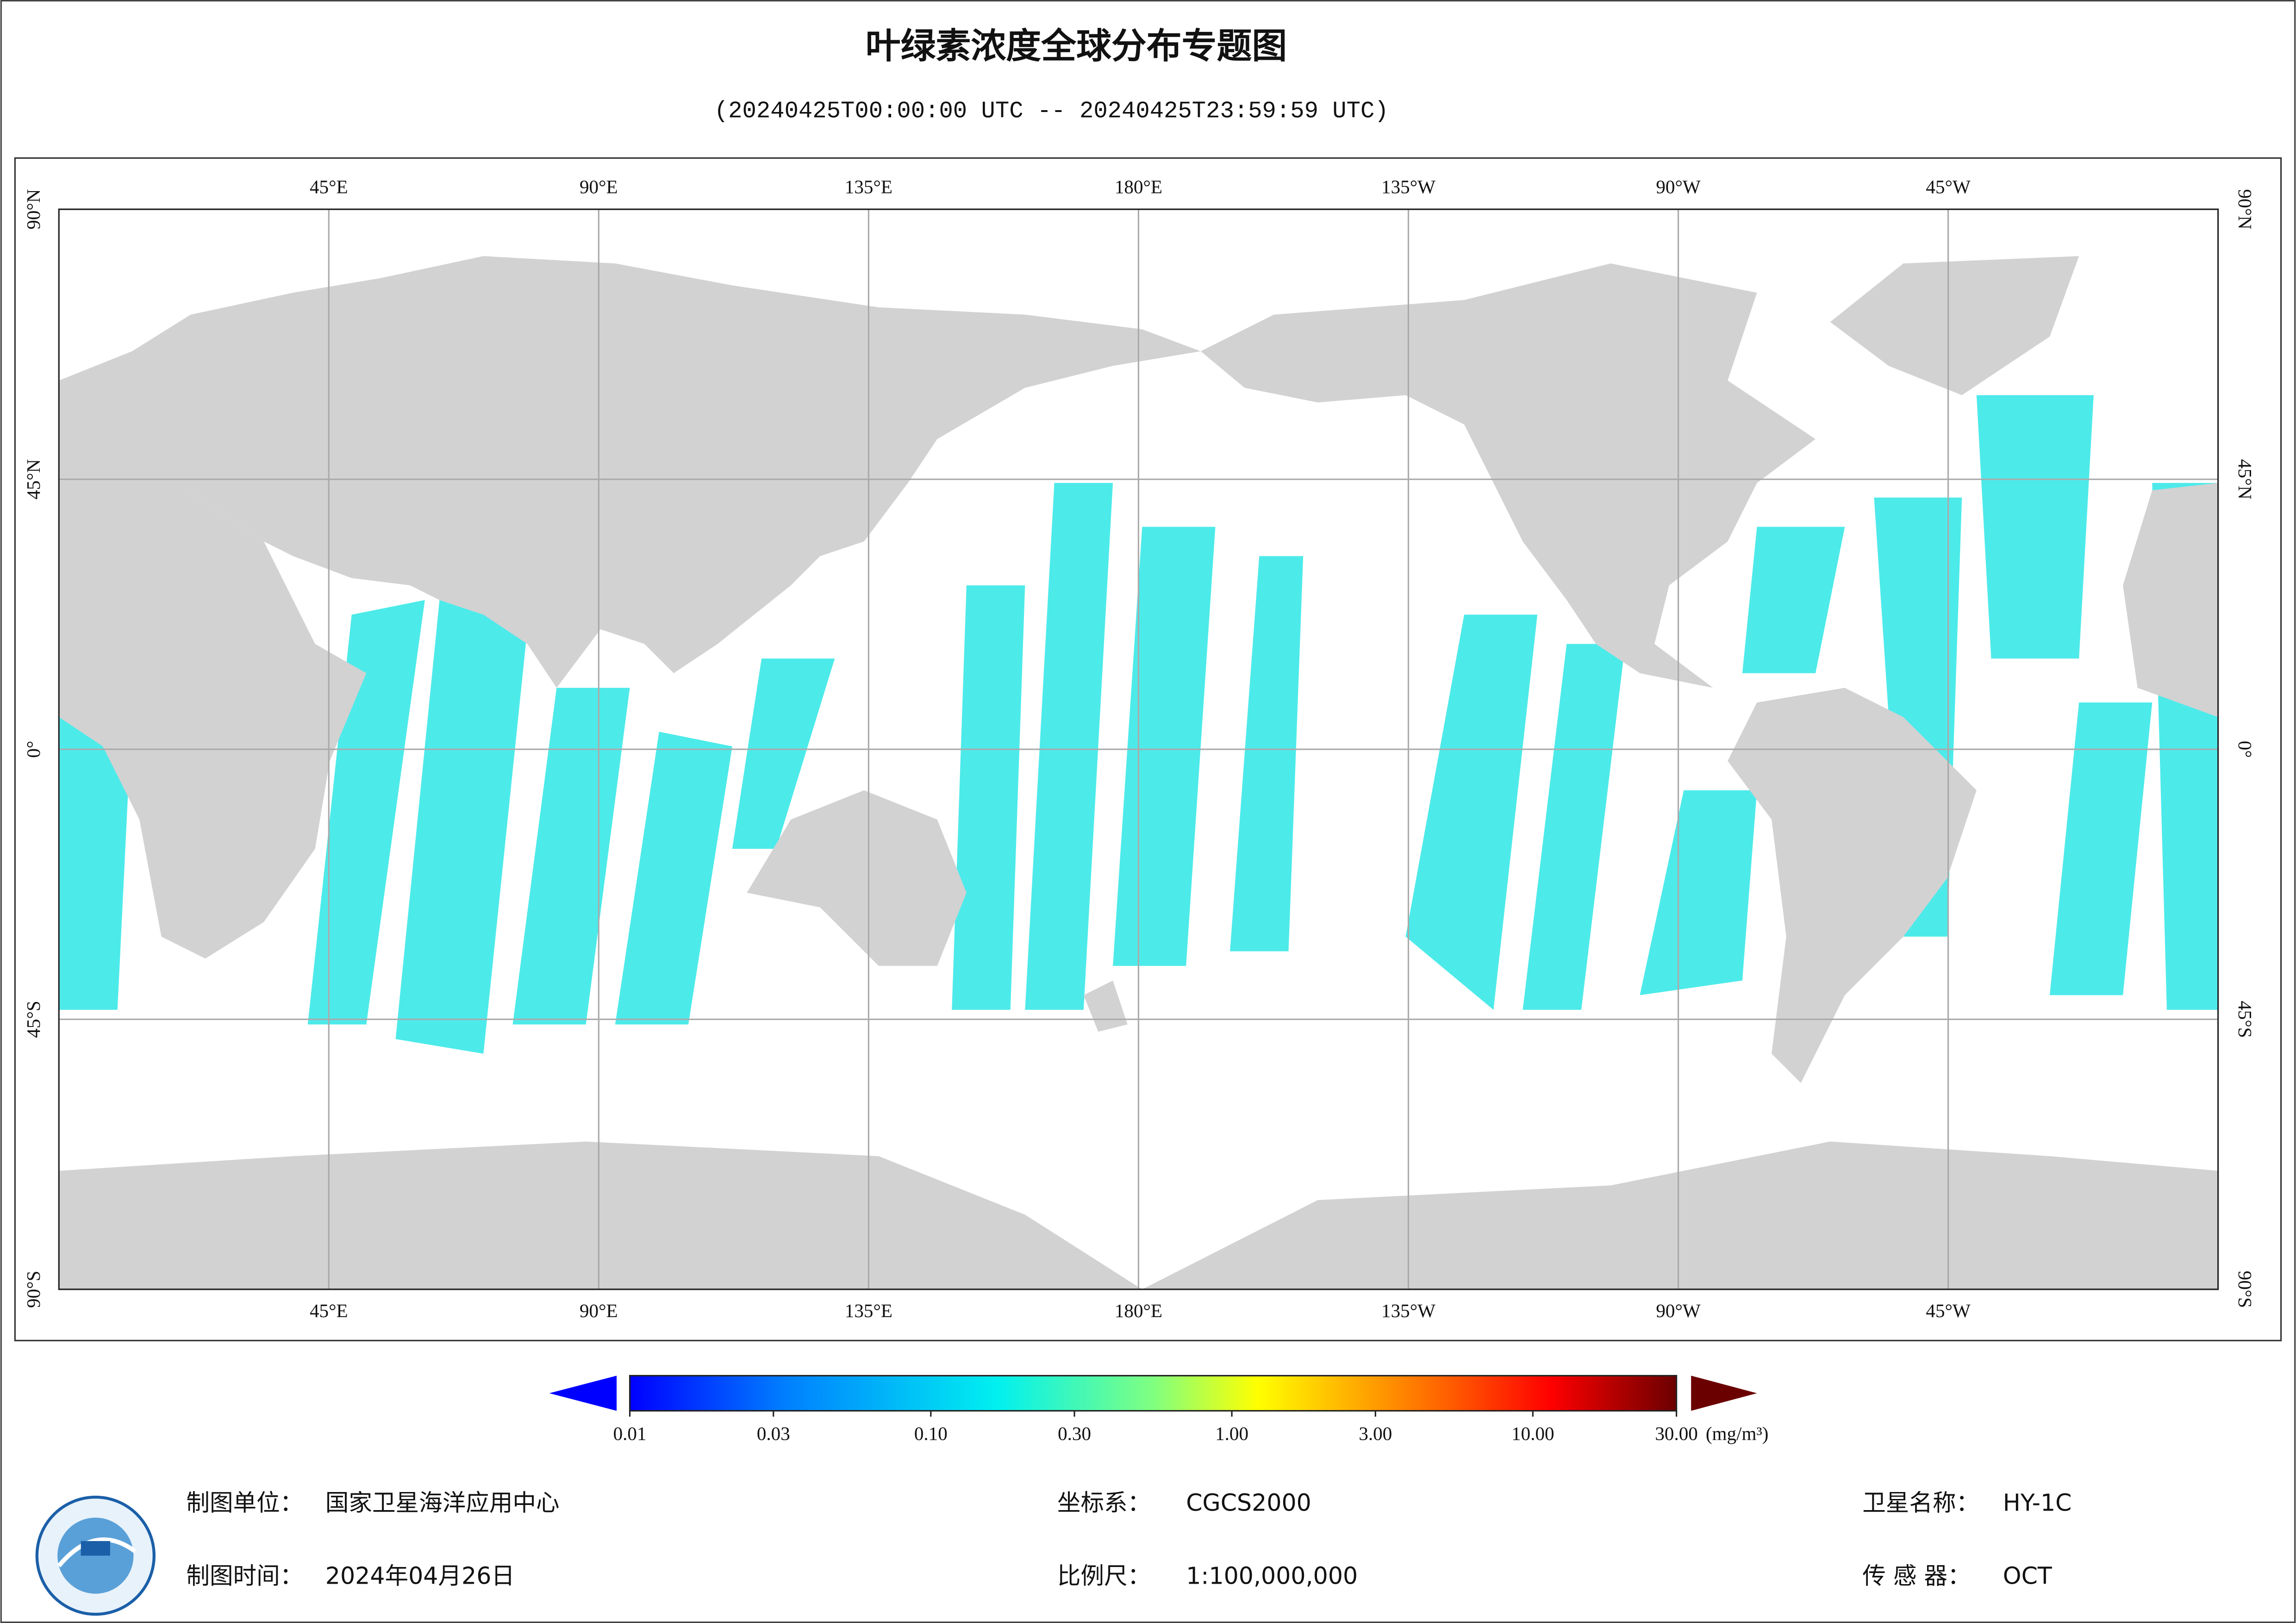  Describe the element at coordinates (1153, 1393) in the screenshot. I see `colorbar` at that location.